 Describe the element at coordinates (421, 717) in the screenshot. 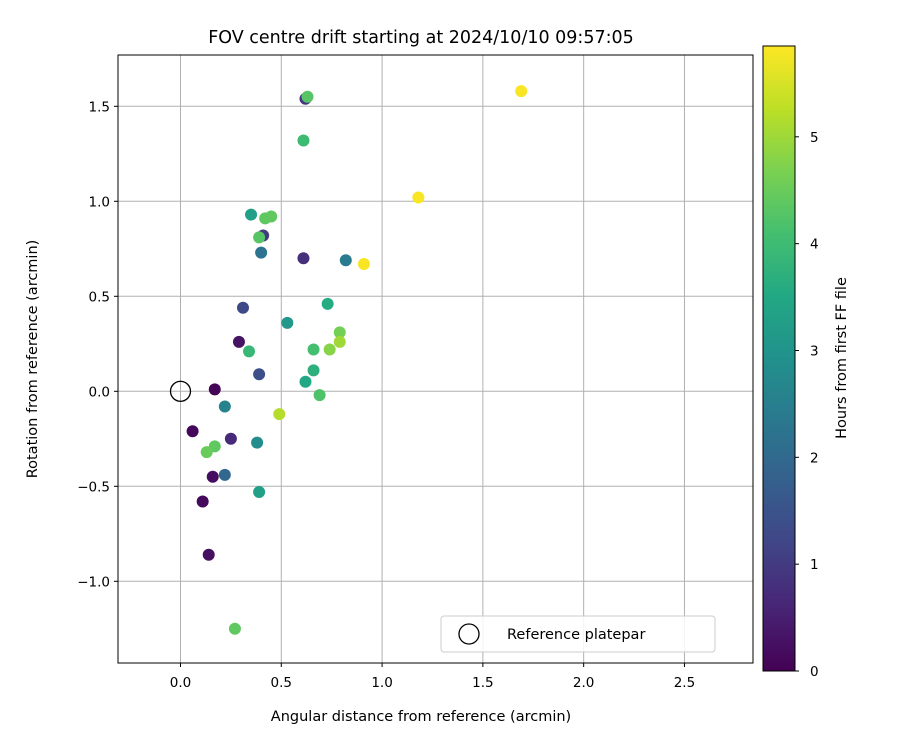

I see `x-axis-title: Angular distance from reference (arcmin)` at that location.